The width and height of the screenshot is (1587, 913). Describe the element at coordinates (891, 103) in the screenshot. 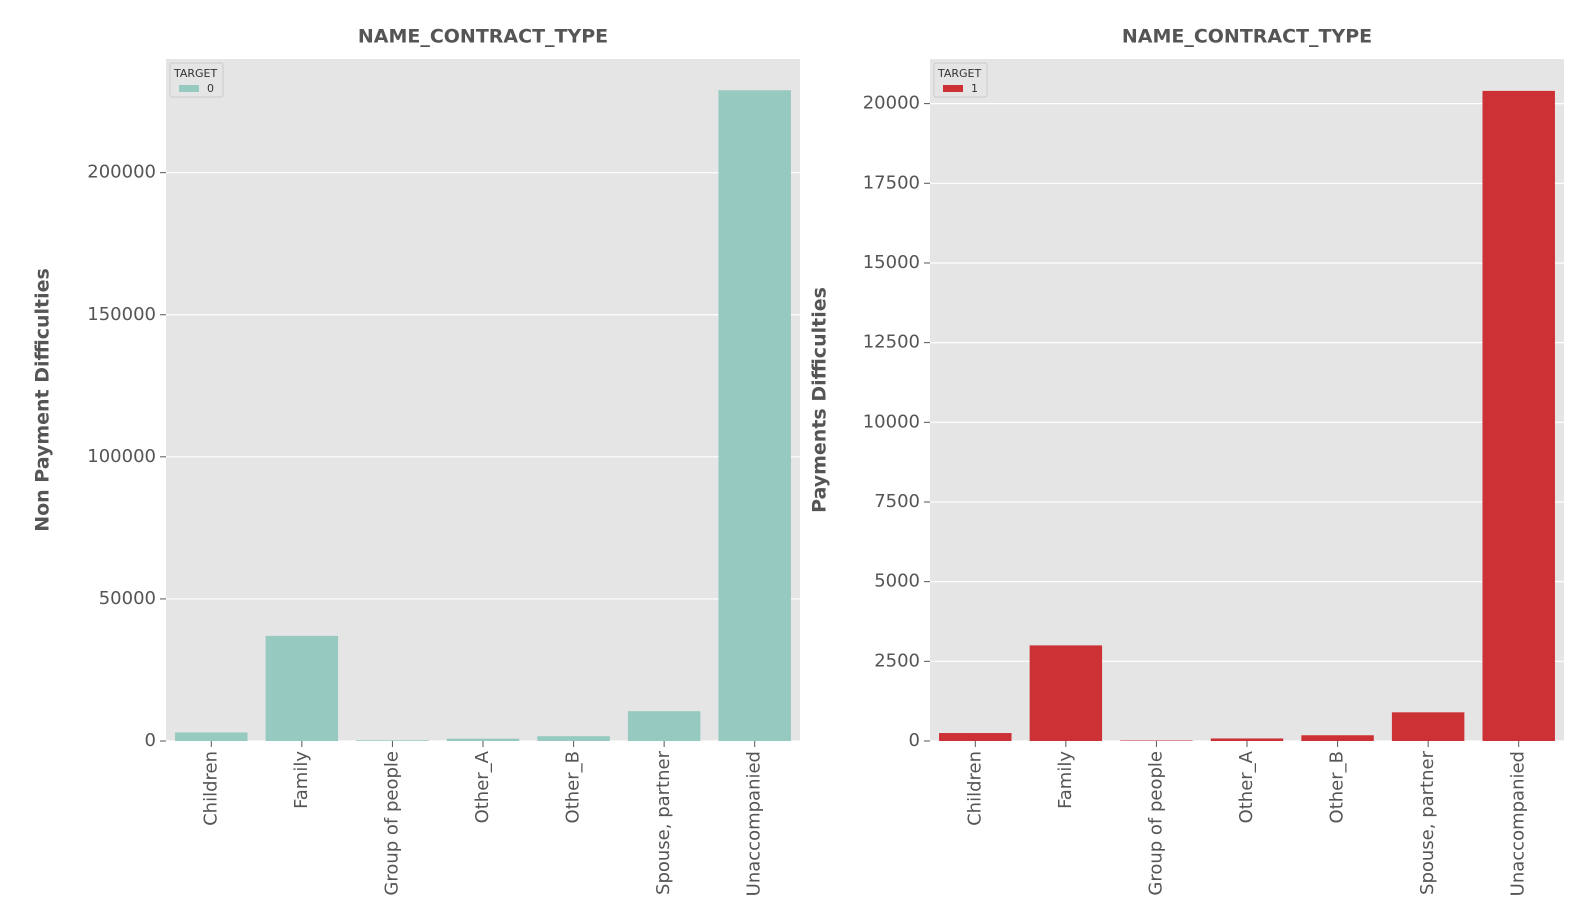

I see `y-tick-label: 20000` at that location.